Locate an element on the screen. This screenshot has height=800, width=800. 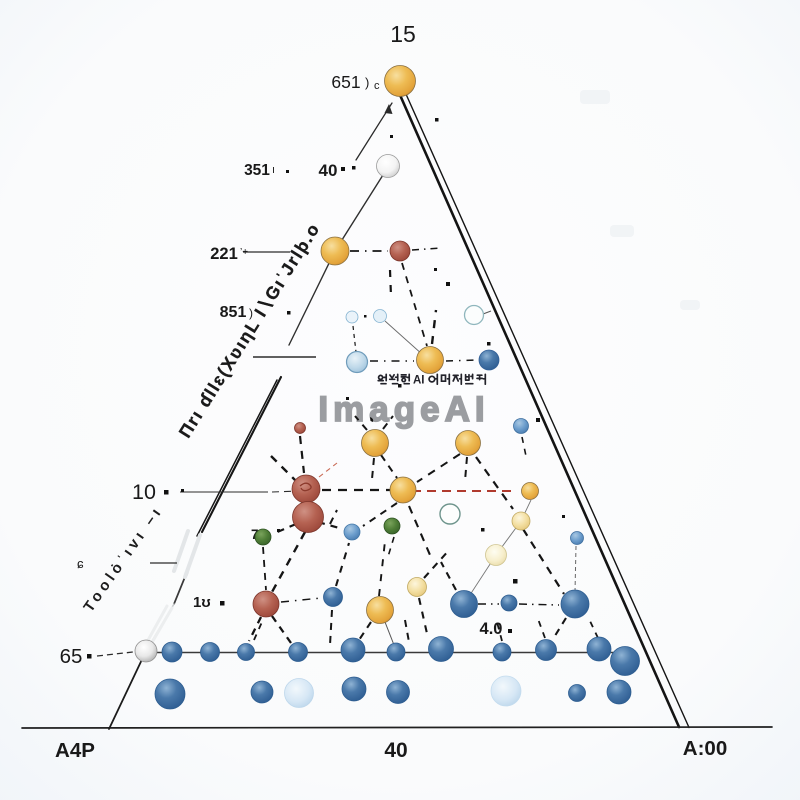
svg-text: ɕ is located at coordinates (80, 563).